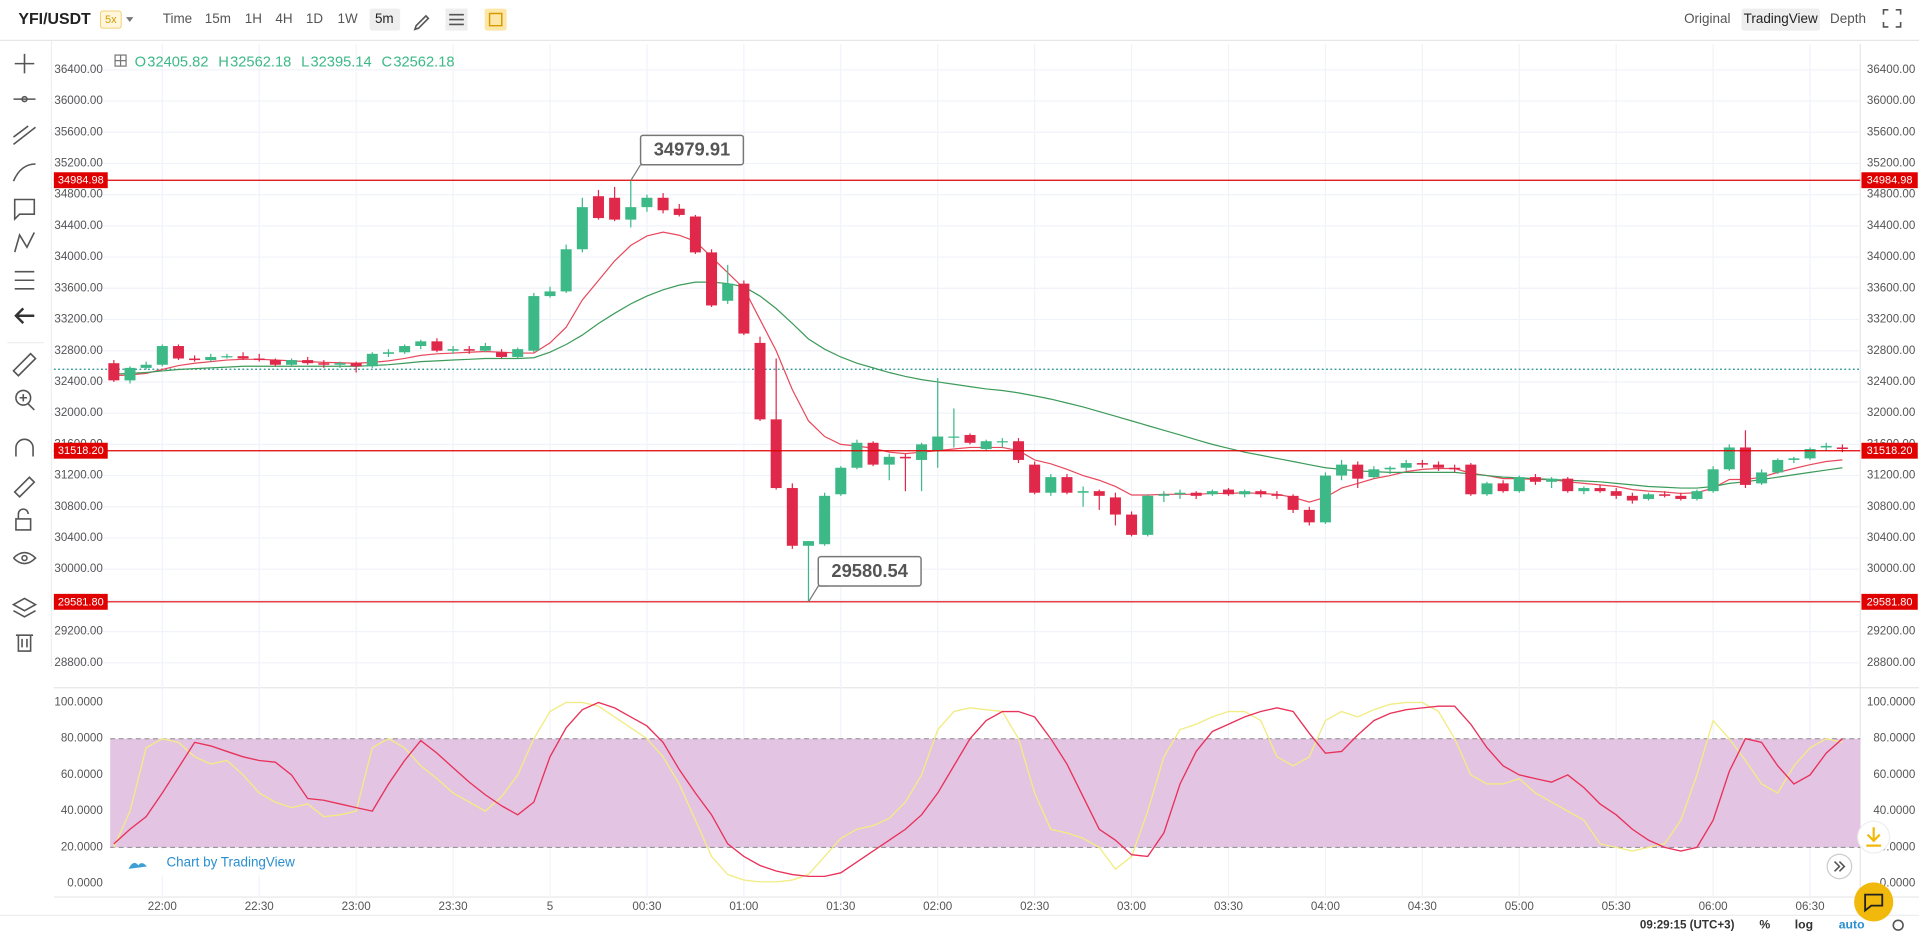  What do you see at coordinates (314, 18) in the screenshot?
I see `interval: 1D` at bounding box center [314, 18].